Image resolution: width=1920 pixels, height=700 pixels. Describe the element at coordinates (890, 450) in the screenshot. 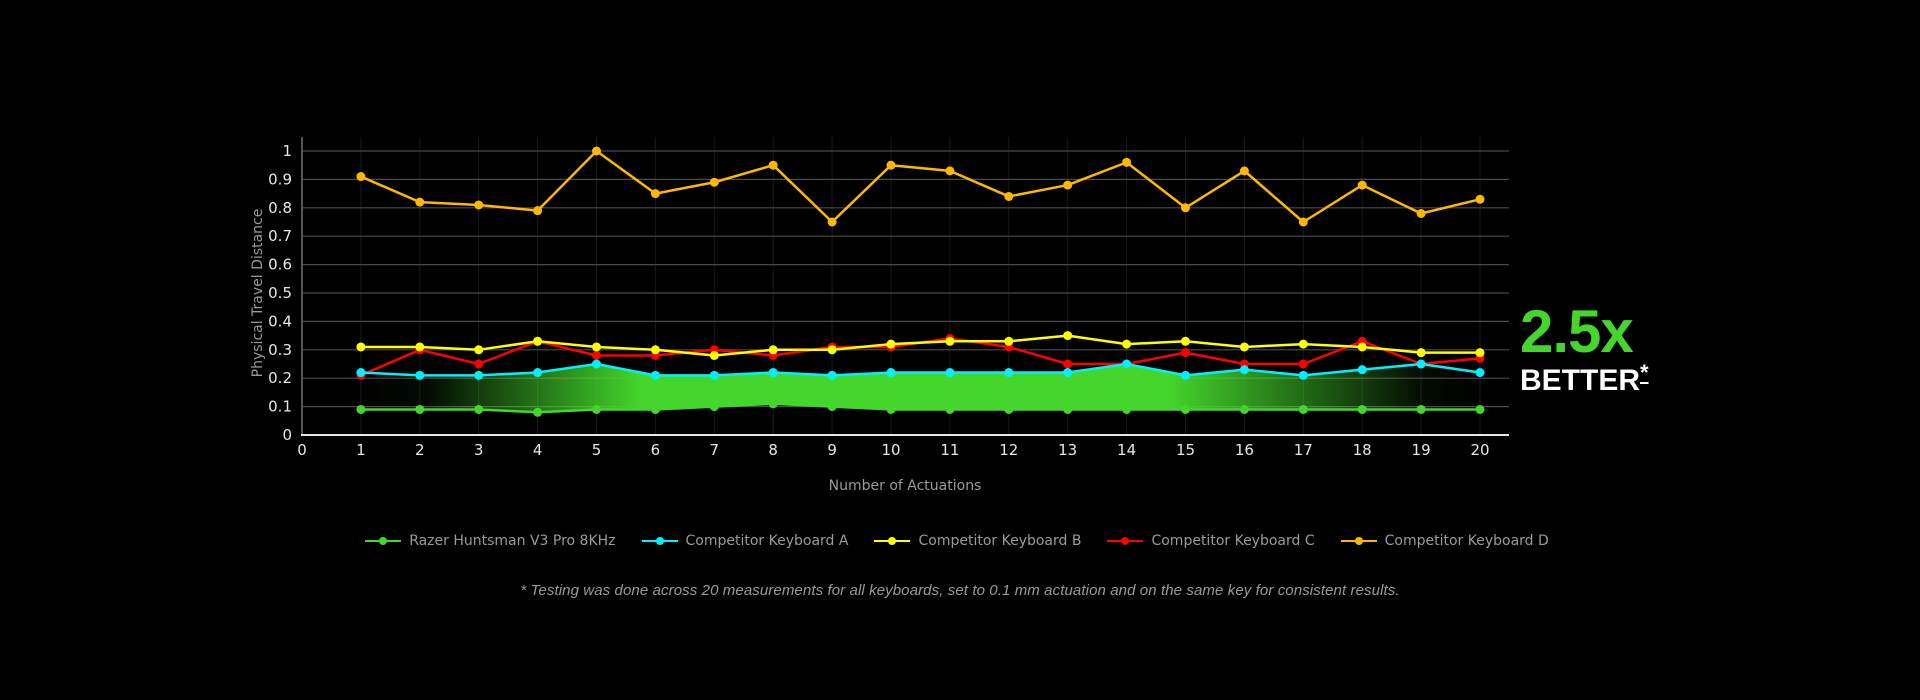

I see `x-tick-label: 10` at that location.